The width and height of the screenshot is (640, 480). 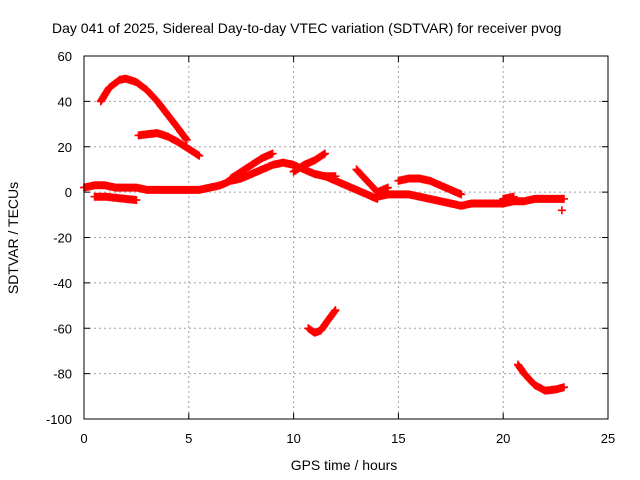 What do you see at coordinates (68, 192) in the screenshot?
I see `y-tick-label: 0` at bounding box center [68, 192].